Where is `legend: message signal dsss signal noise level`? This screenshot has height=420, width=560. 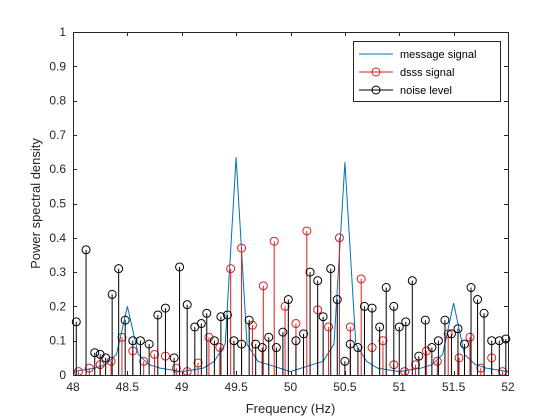
legend: message signal dsss signal noise level is located at coordinates (427, 71).